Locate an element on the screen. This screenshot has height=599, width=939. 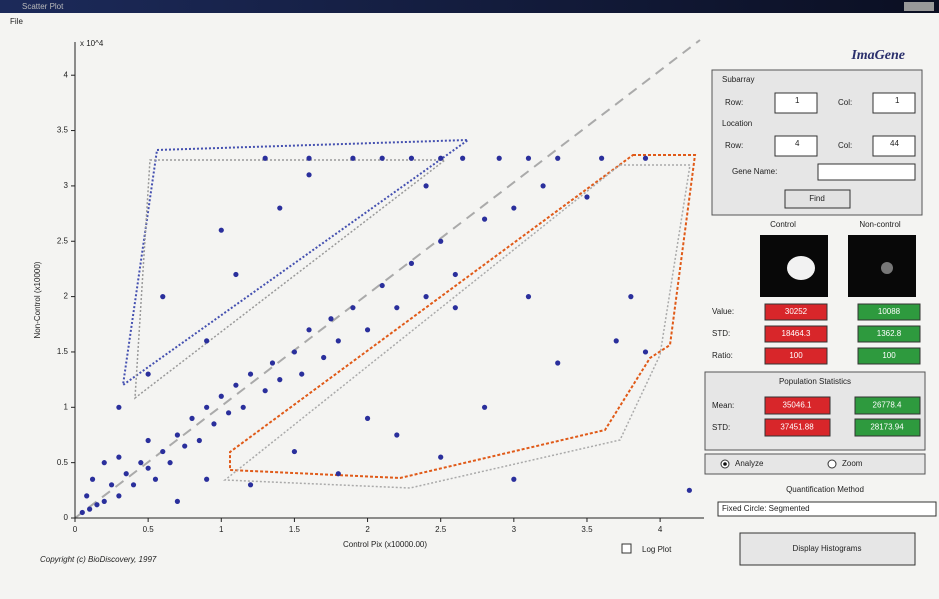
std-label: STD: is located at coordinates (721, 333).